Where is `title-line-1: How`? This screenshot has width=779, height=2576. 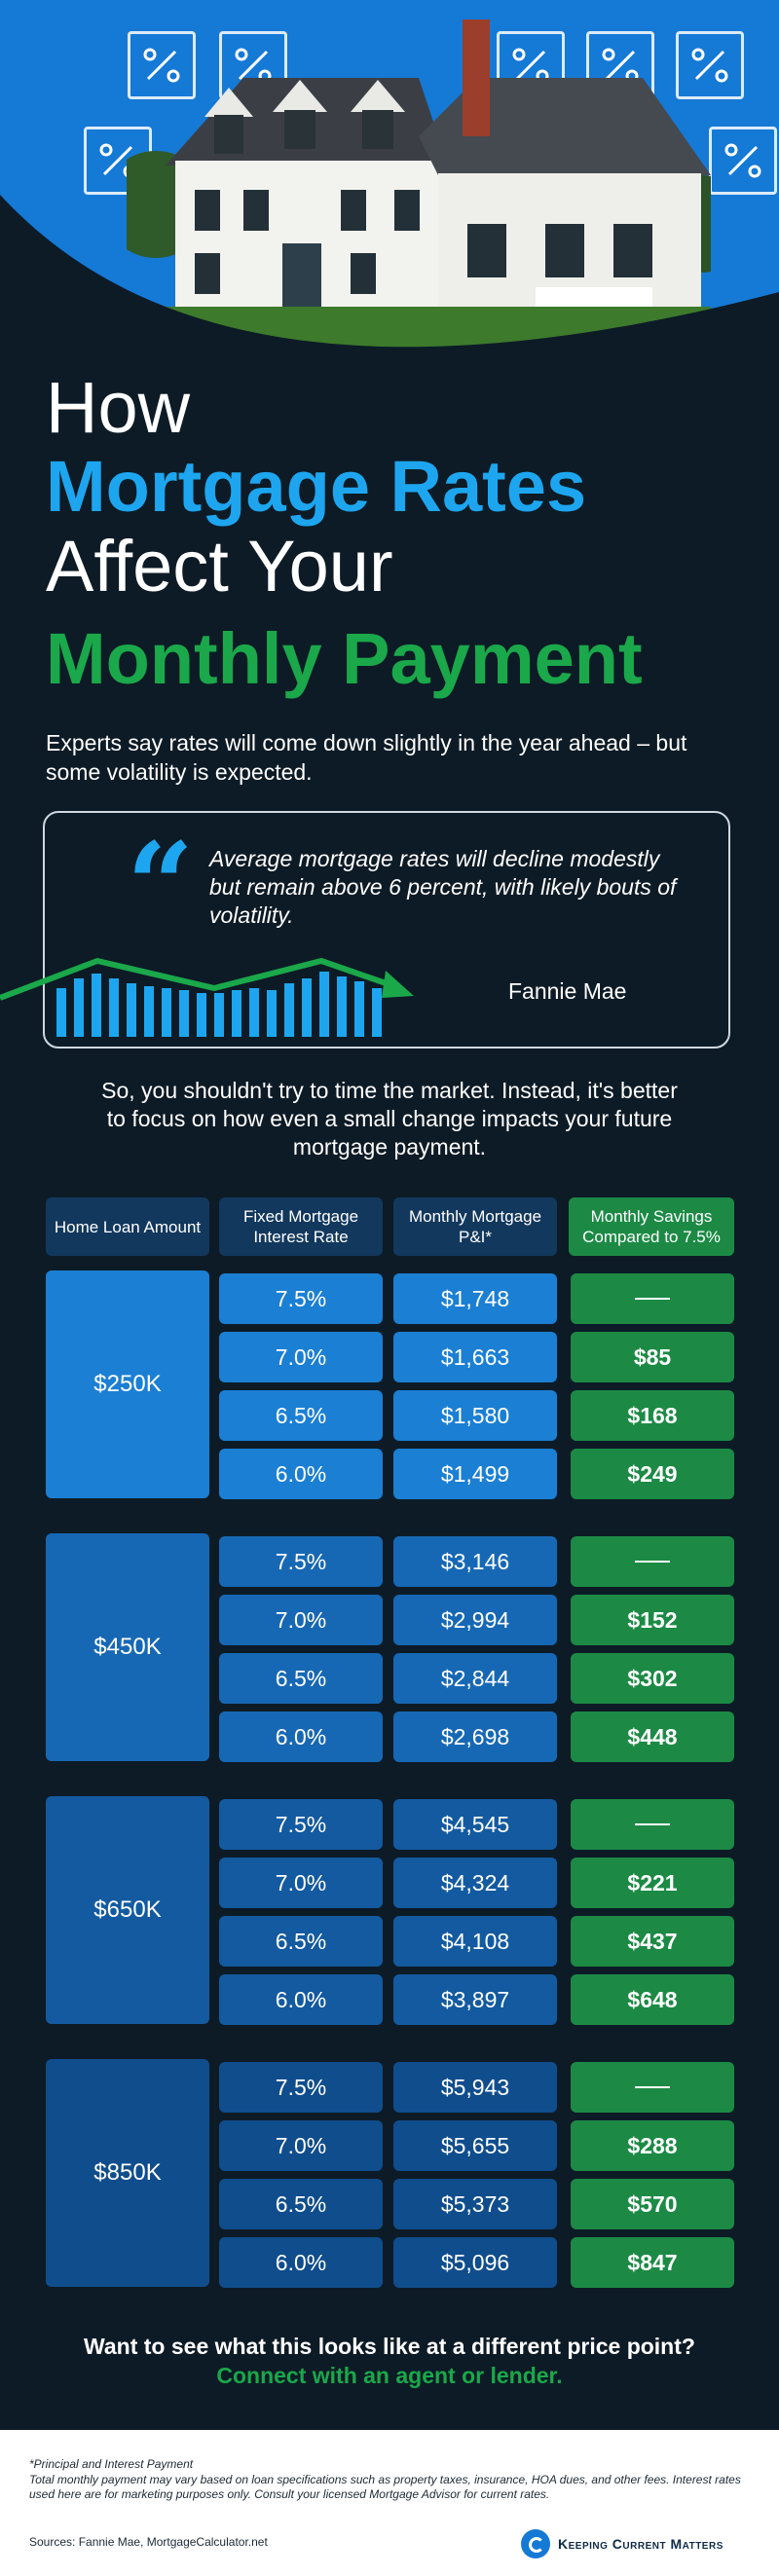
title-line-1: How is located at coordinates (118, 407).